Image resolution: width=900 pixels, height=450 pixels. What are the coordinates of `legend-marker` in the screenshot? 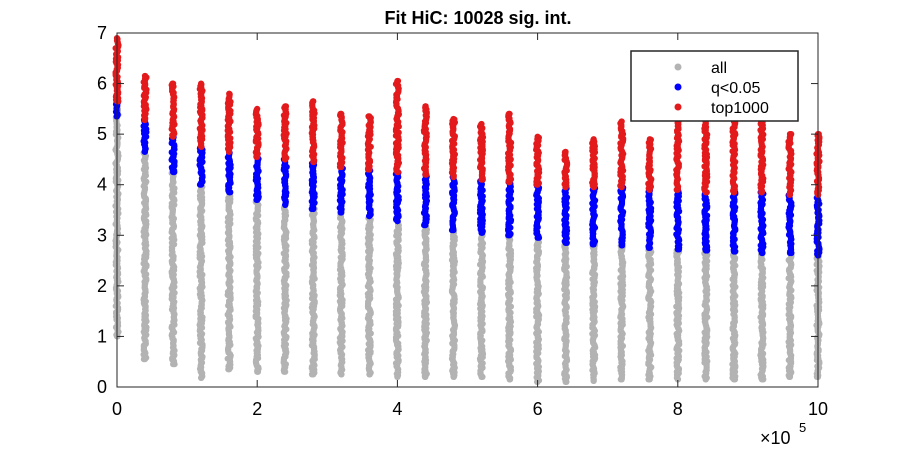 It's located at (678, 107).